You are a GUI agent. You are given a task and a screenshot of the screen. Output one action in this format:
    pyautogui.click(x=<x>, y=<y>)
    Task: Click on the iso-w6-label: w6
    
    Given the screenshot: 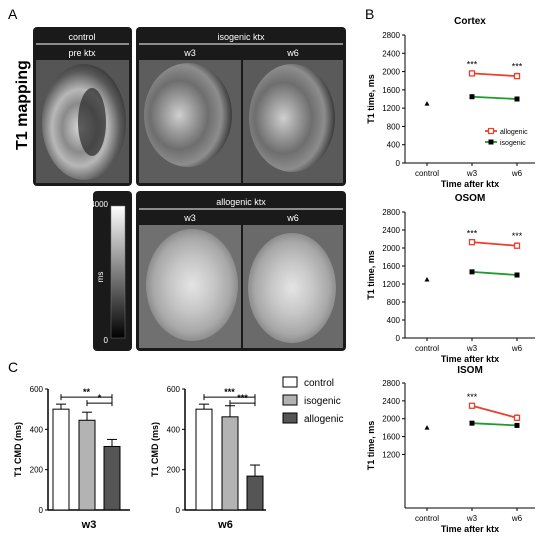 What is the action you would take?
    pyautogui.click(x=292, y=53)
    